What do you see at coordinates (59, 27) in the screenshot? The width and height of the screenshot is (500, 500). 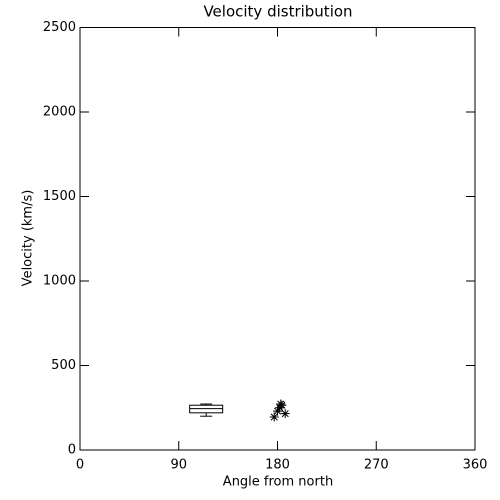 I see `y-tick-label: 2500` at bounding box center [59, 27].